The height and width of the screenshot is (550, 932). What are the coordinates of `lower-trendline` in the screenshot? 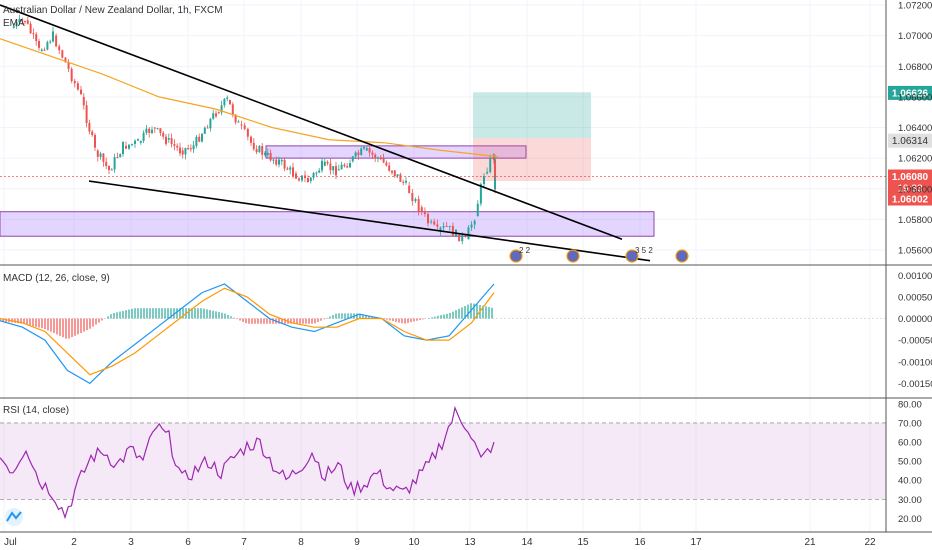 It's located at (369, 221).